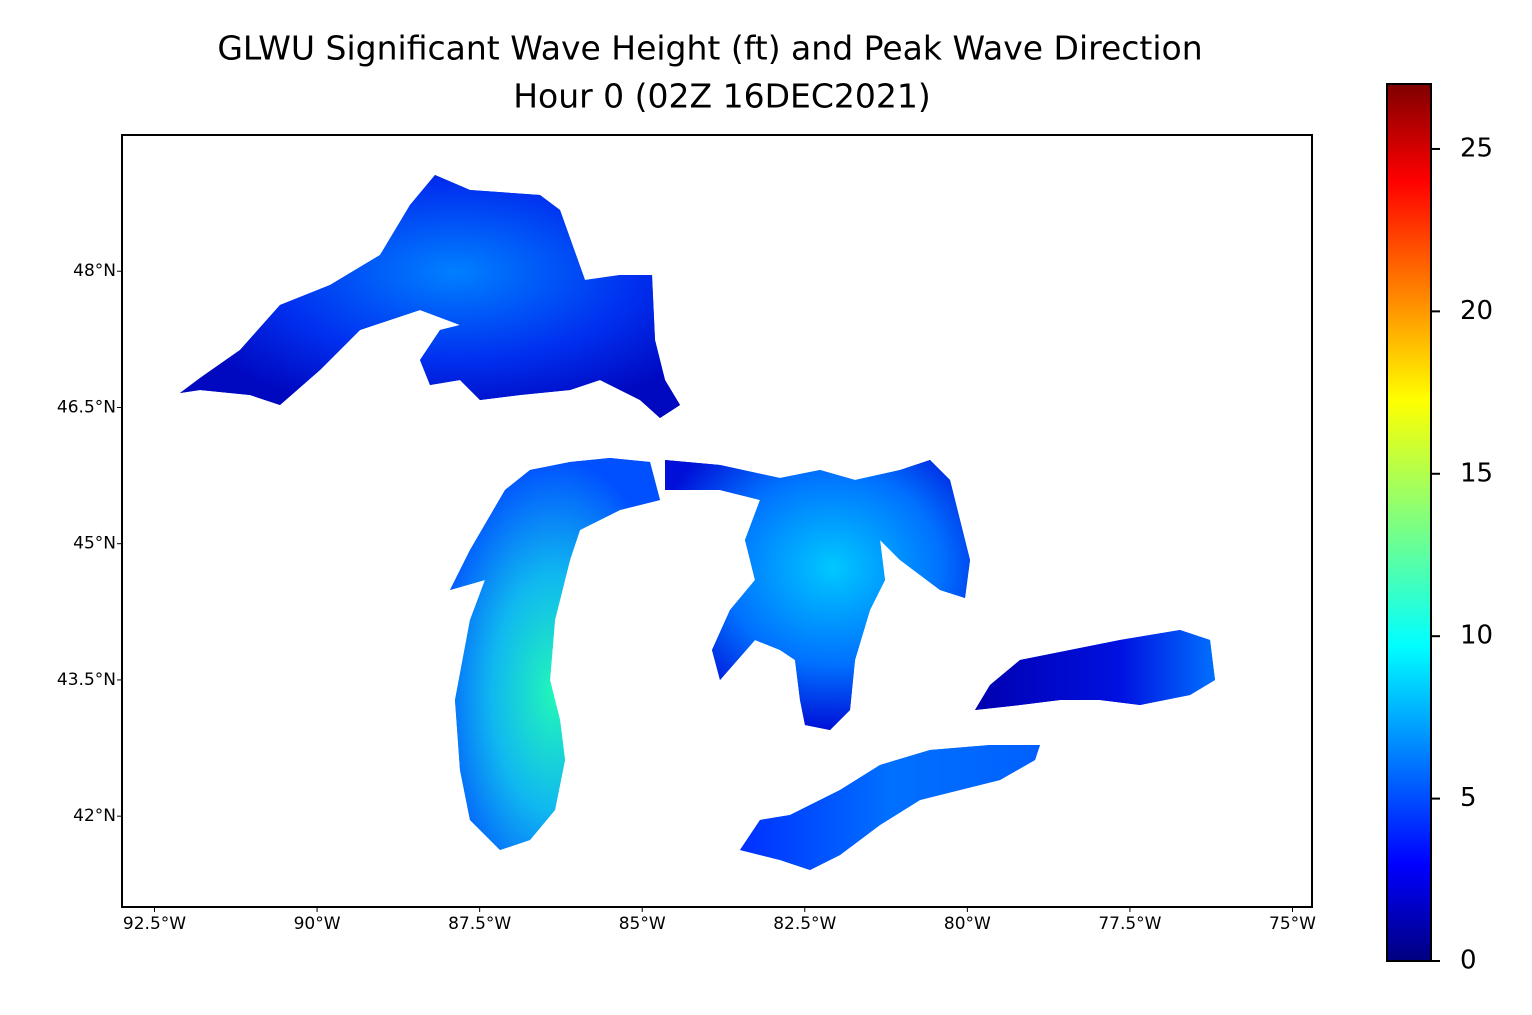 Image resolution: width=1532 pixels, height=1015 pixels. I want to click on x-tick-label: 82.5°W, so click(804, 924).